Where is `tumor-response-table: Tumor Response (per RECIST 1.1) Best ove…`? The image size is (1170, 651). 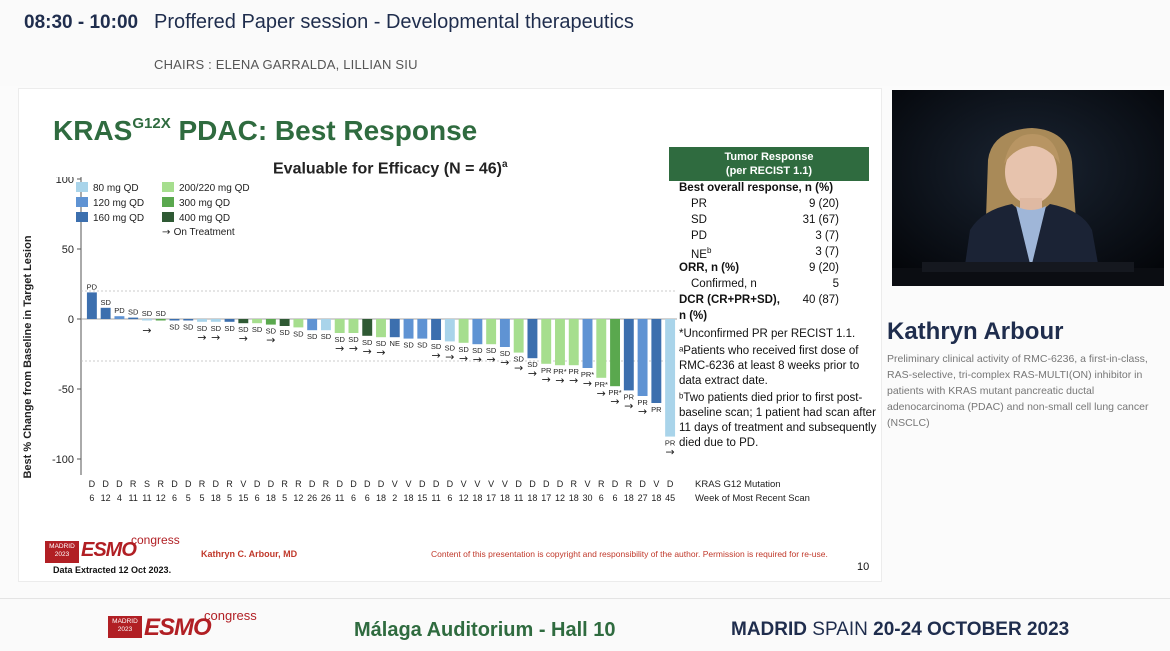 tumor-response-table: Tumor Response (per RECIST 1.1) Best ove… is located at coordinates (769, 236).